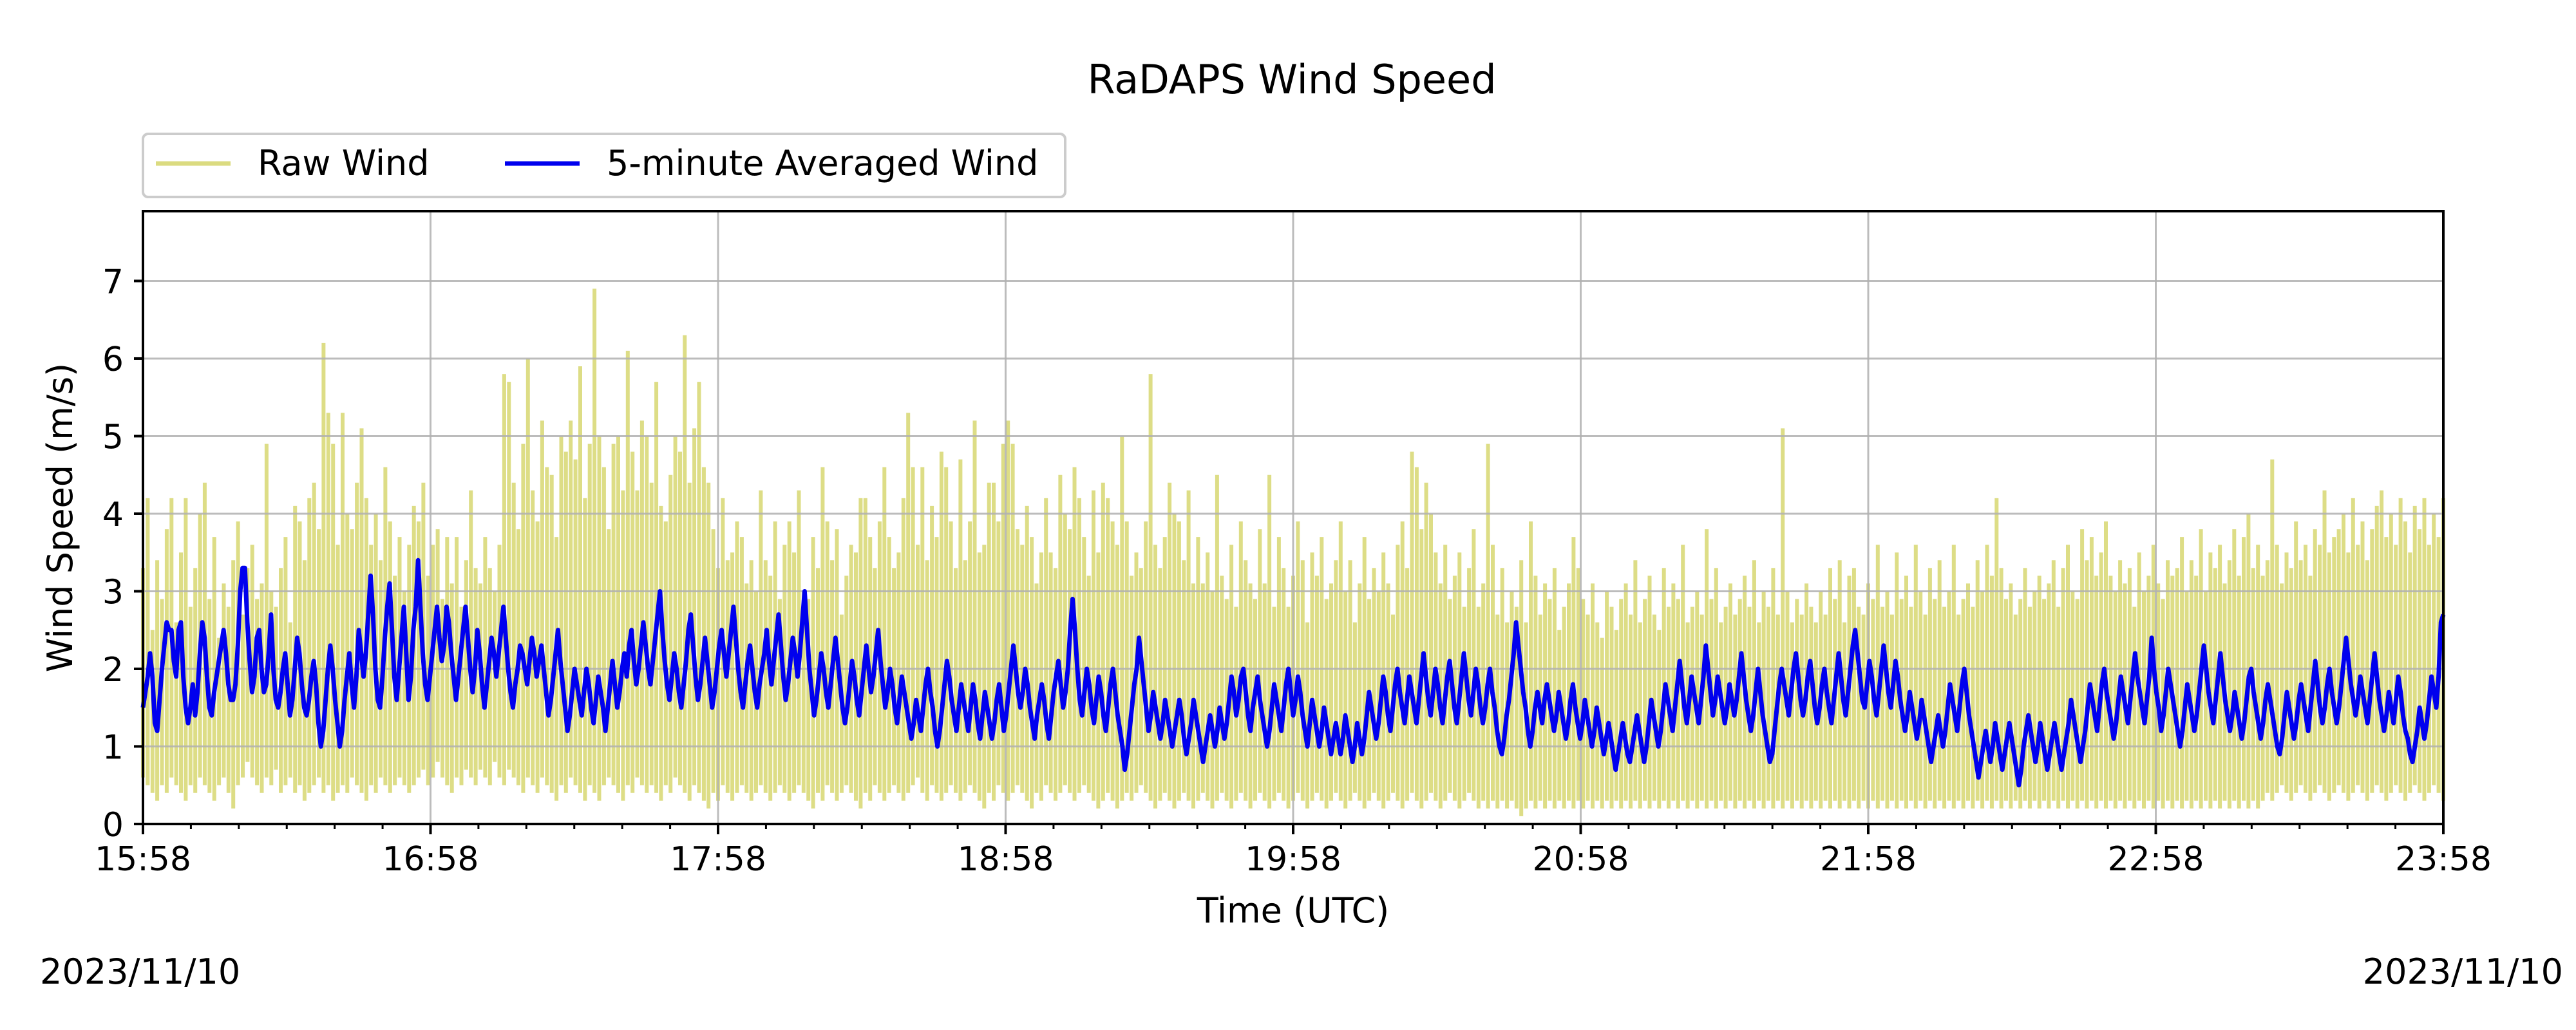 This screenshot has height=1030, width=2576. What do you see at coordinates (1869, 860) in the screenshot?
I see `x-tick-label: 21:58` at bounding box center [1869, 860].